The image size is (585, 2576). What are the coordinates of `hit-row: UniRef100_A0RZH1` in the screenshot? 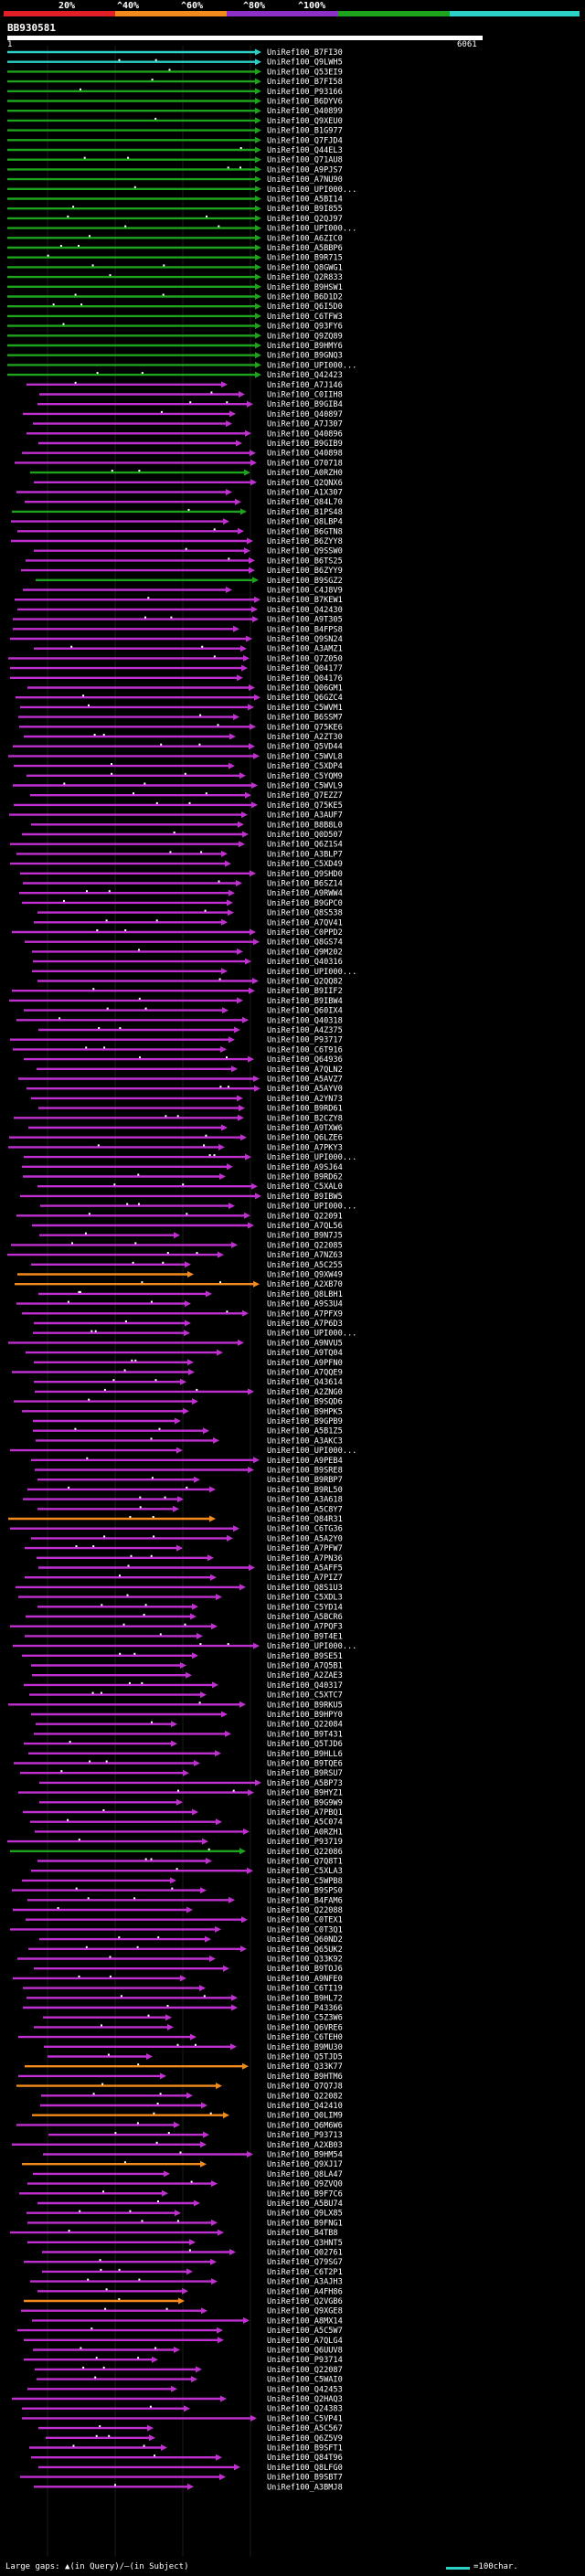 It's located at (189, 1832).